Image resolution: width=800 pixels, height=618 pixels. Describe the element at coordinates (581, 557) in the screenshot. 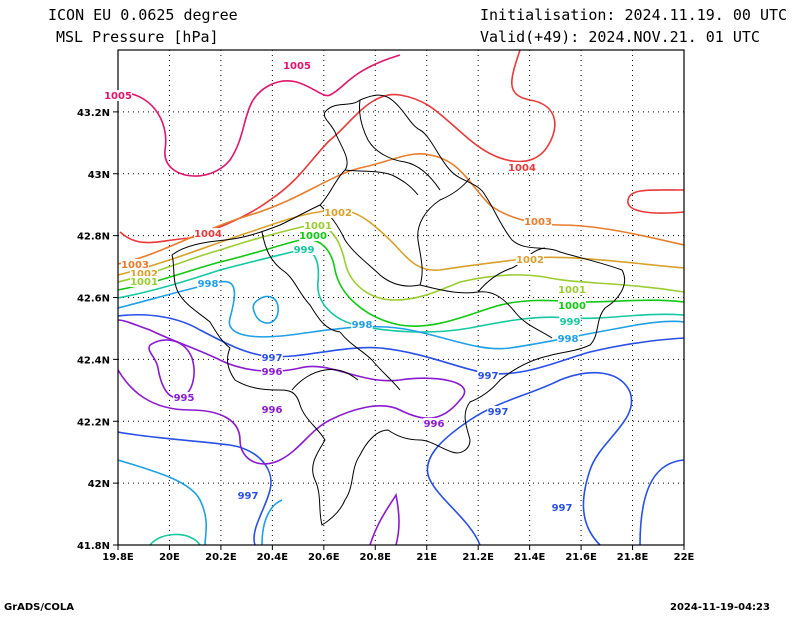

I see `lon-tick-label: 21.6E` at that location.